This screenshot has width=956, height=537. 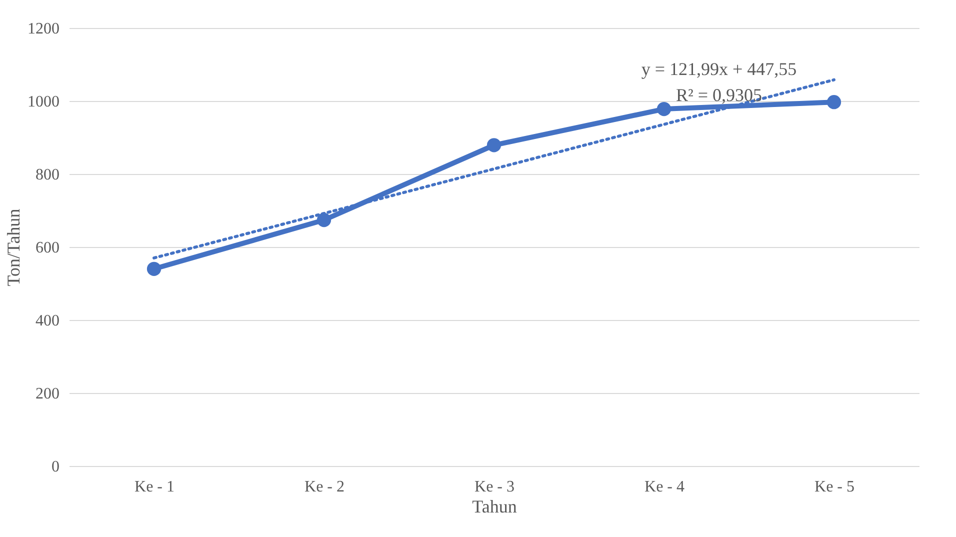 What do you see at coordinates (14, 247) in the screenshot?
I see `y-axis-title: Ton/Tahun` at bounding box center [14, 247].